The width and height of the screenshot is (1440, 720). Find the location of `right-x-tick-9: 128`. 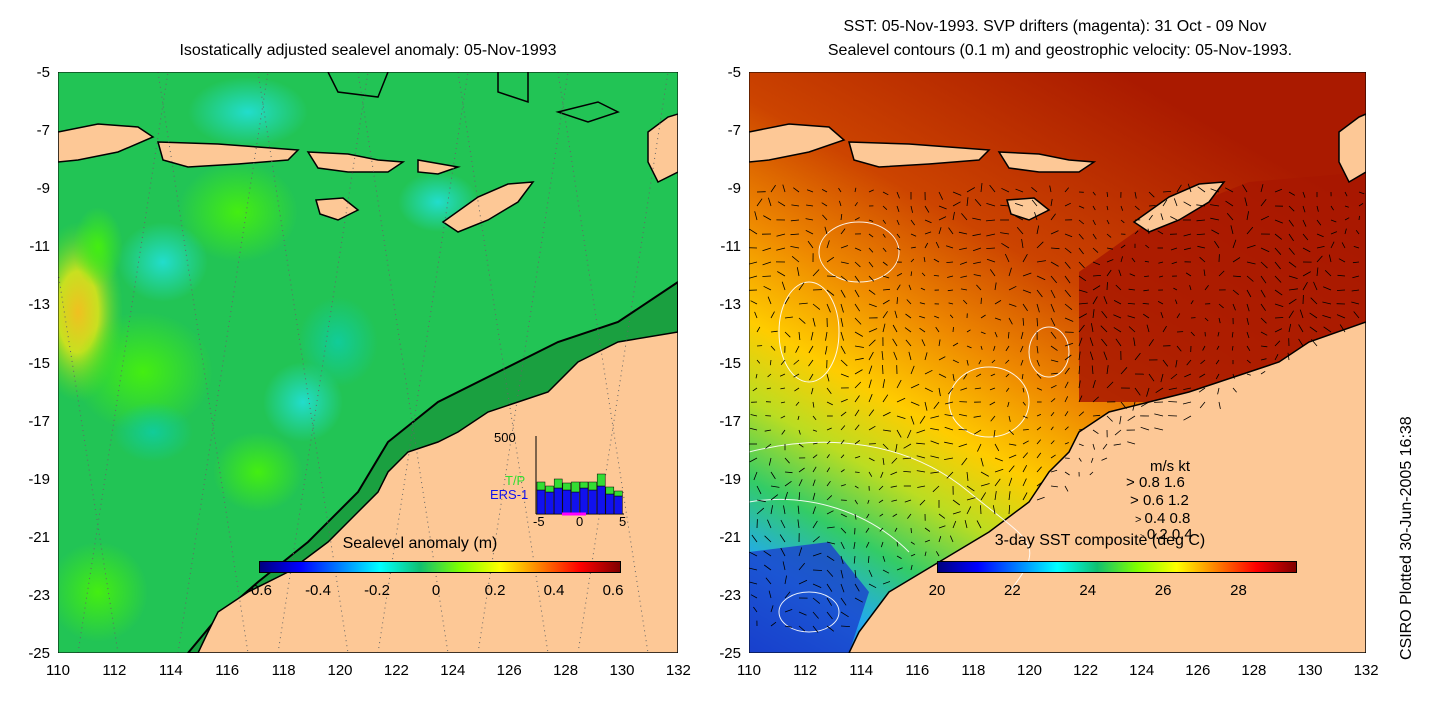

right-x-tick-9: 128 is located at coordinates (1254, 670).